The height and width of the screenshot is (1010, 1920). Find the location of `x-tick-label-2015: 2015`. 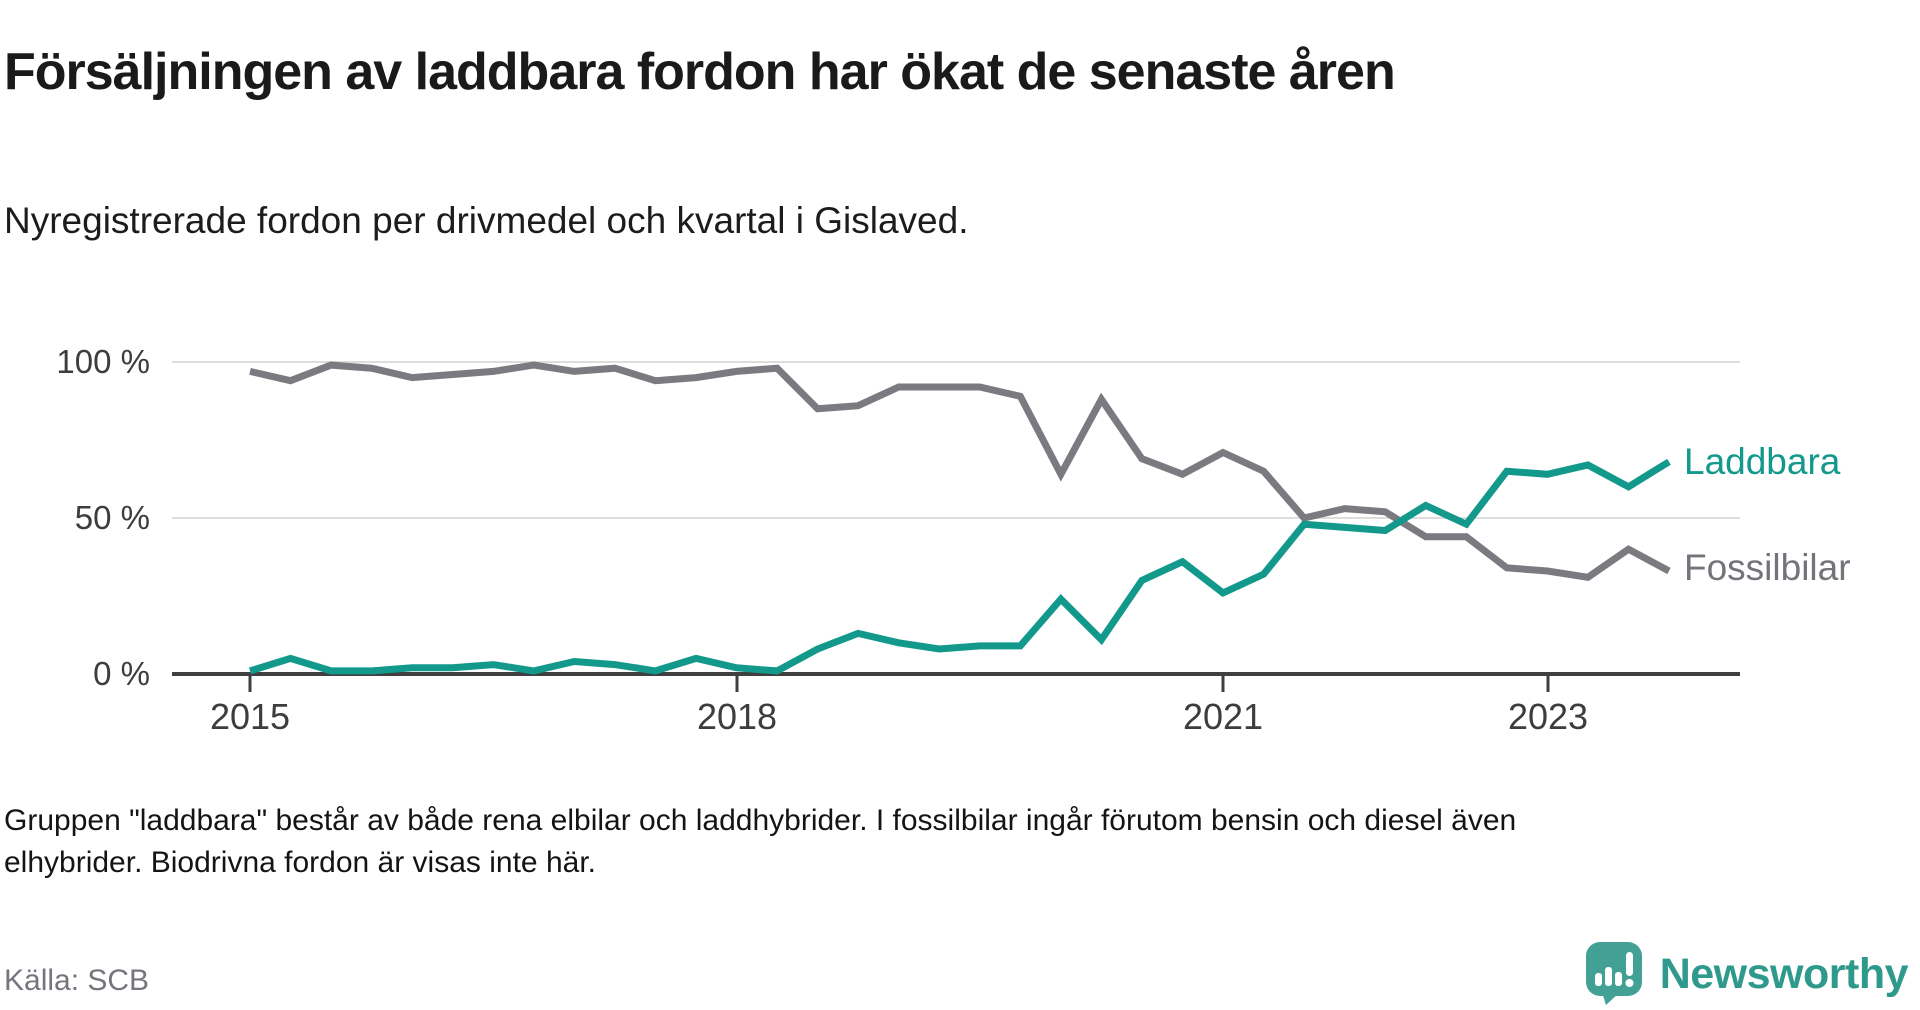

x-tick-label-2015: 2015 is located at coordinates (250, 716).